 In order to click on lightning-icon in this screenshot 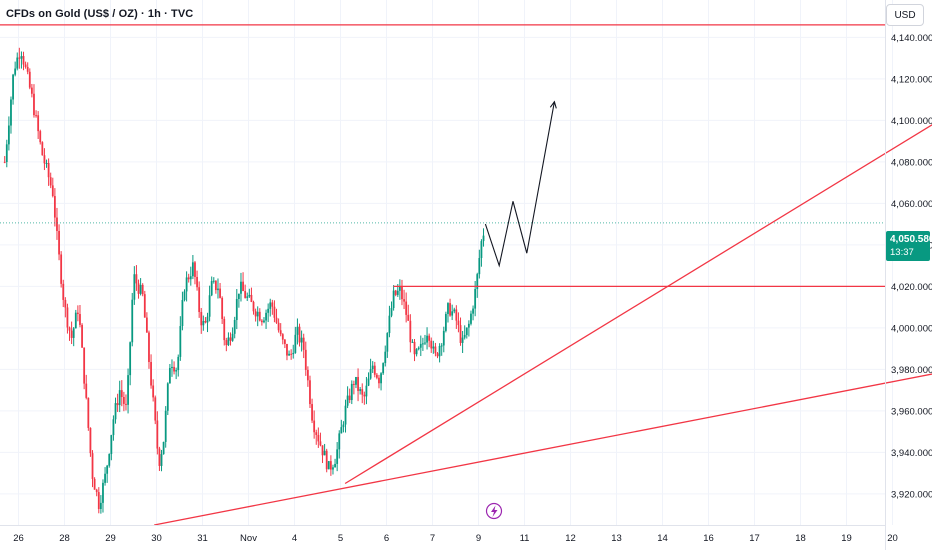, I will do `click(494, 511)`.